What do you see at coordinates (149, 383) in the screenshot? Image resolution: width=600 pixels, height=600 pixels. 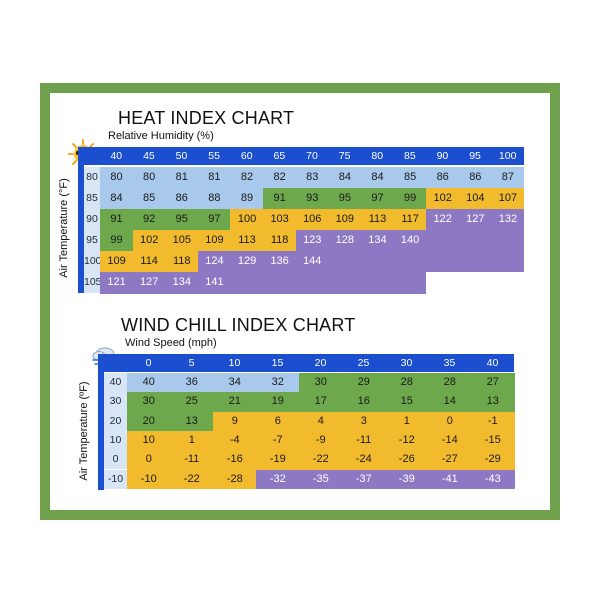 I see `wind-table-cell: 40` at bounding box center [149, 383].